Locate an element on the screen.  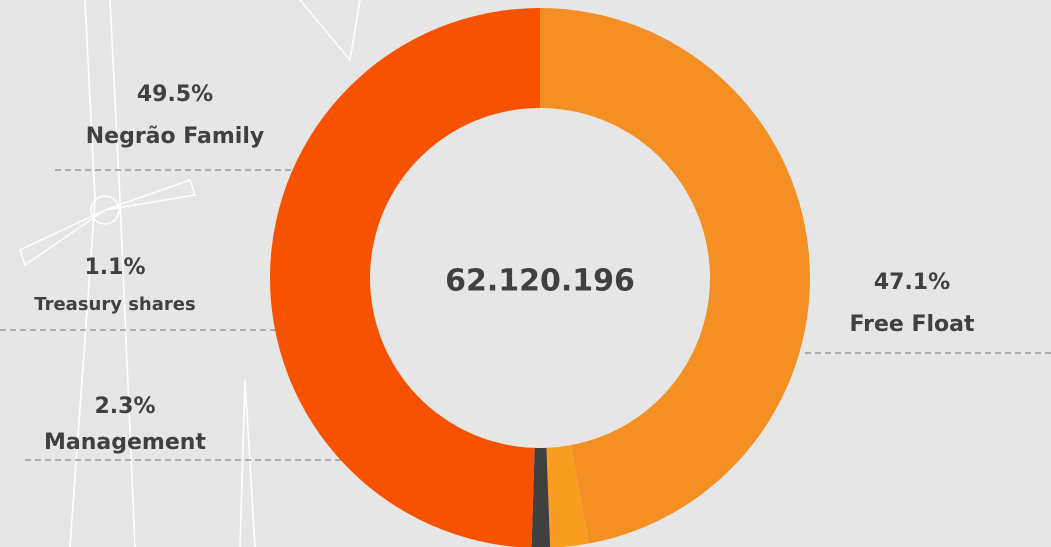
category-label: Management is located at coordinates (125, 442).